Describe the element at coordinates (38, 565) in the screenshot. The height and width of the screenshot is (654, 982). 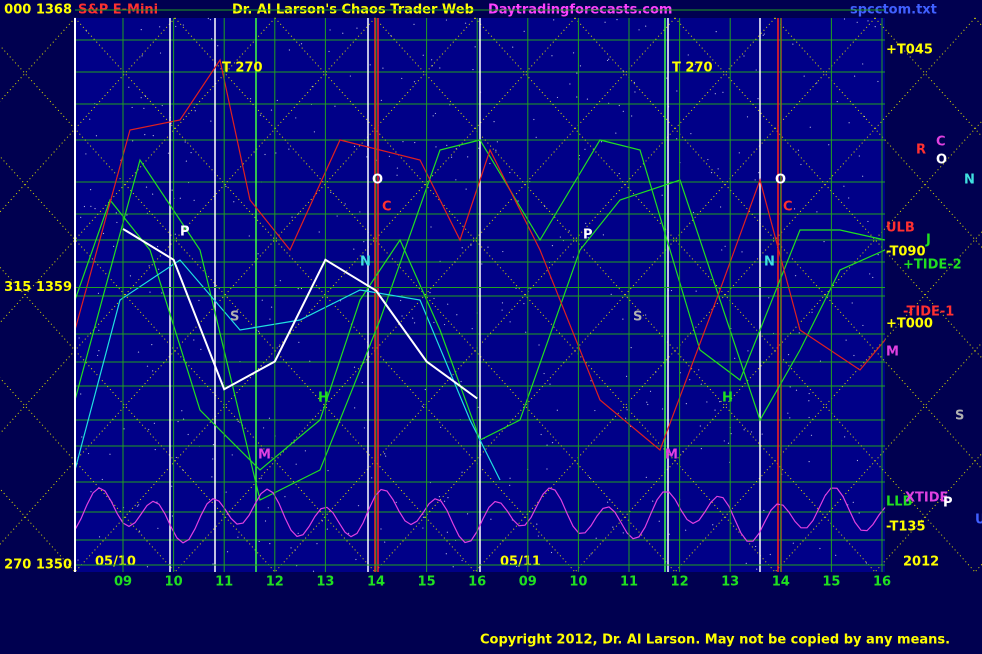
I see `y-tick-label: 270 1350` at that location.